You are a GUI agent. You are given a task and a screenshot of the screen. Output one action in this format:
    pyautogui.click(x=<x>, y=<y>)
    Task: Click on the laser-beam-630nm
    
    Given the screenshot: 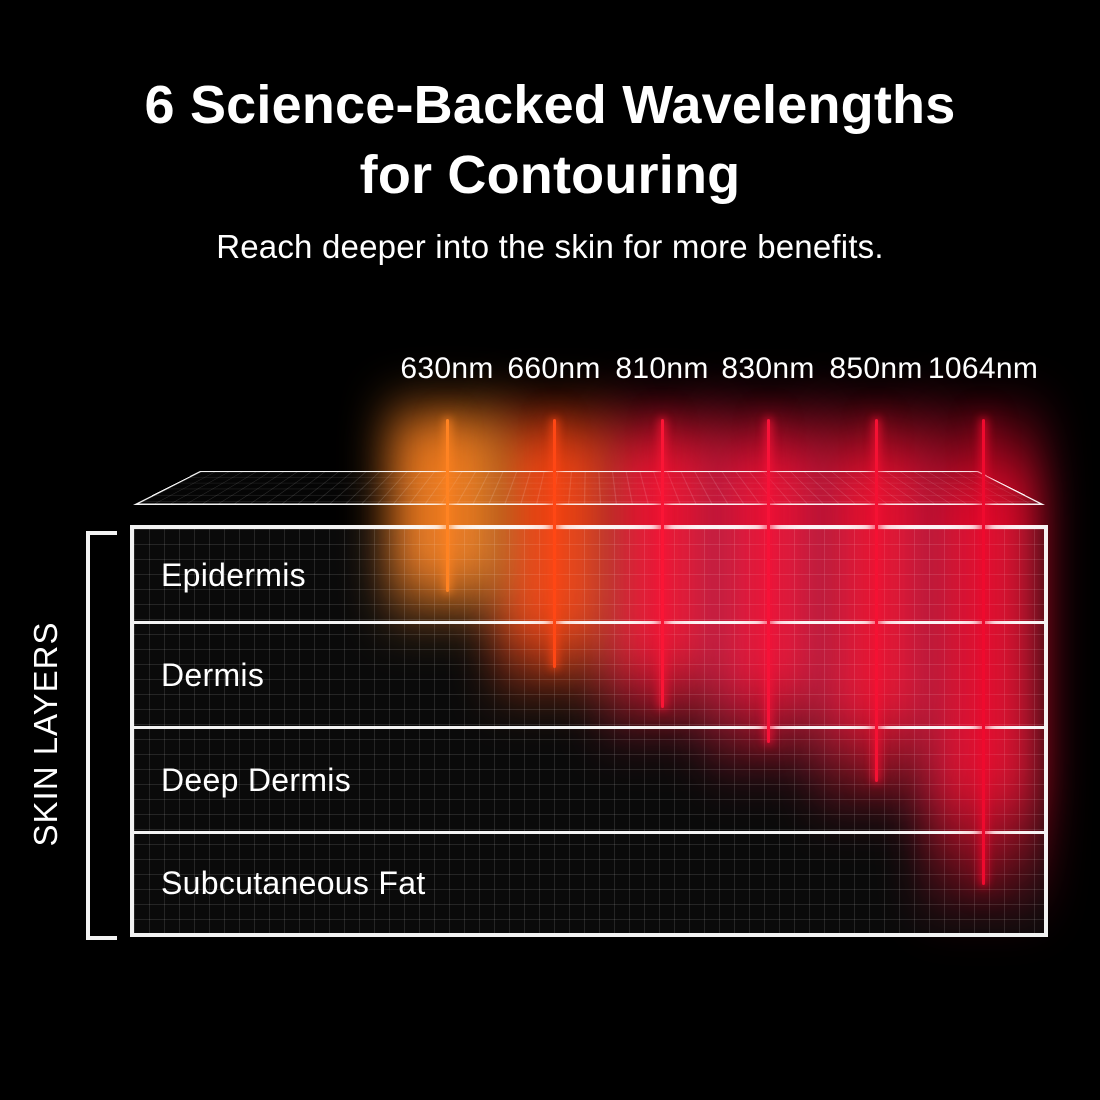 What is the action you would take?
    pyautogui.click(x=447, y=505)
    